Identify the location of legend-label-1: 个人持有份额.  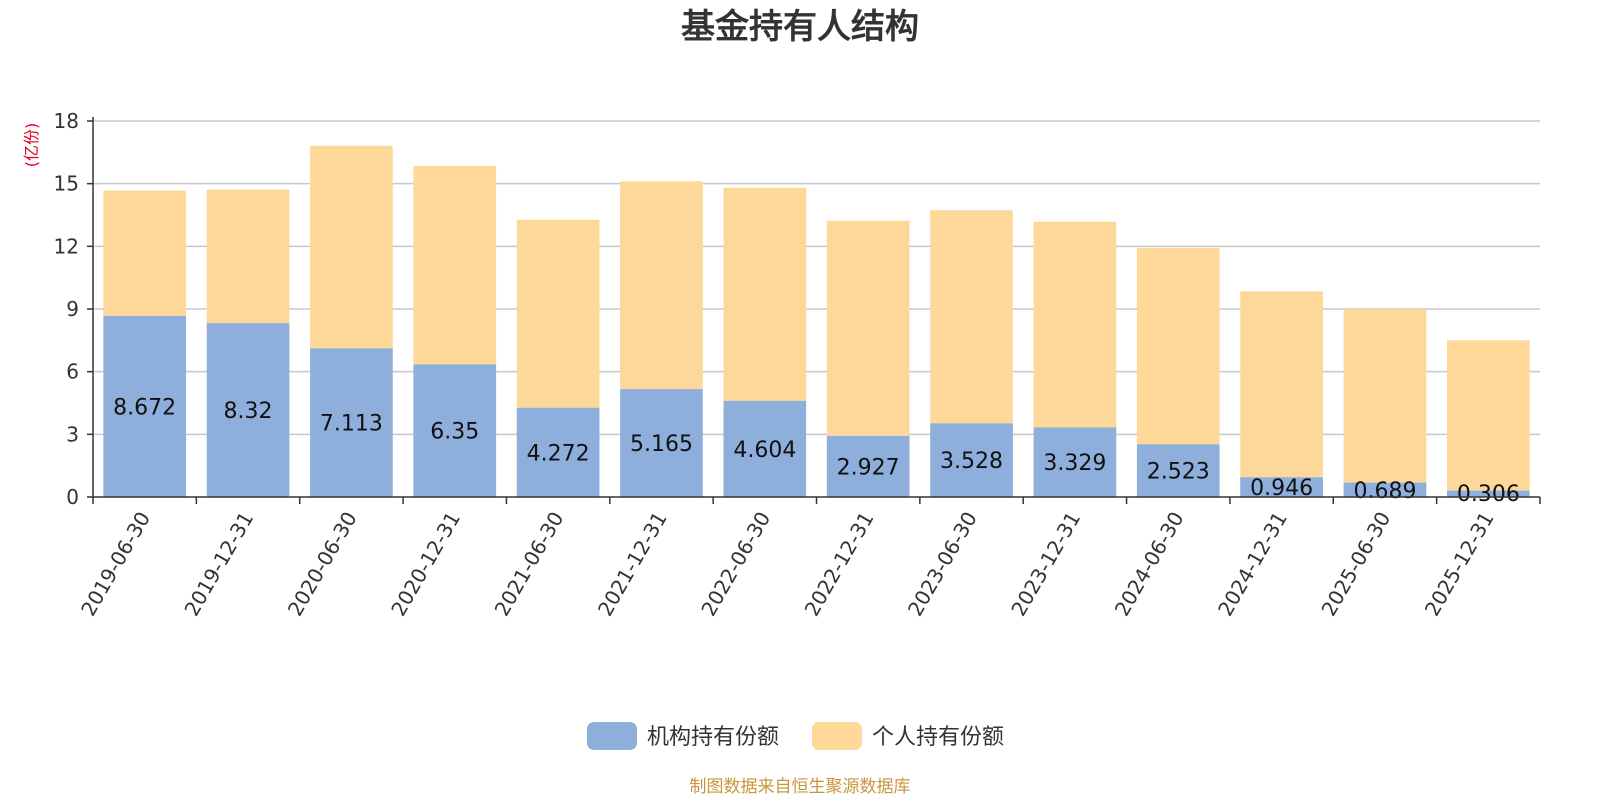
(938, 737).